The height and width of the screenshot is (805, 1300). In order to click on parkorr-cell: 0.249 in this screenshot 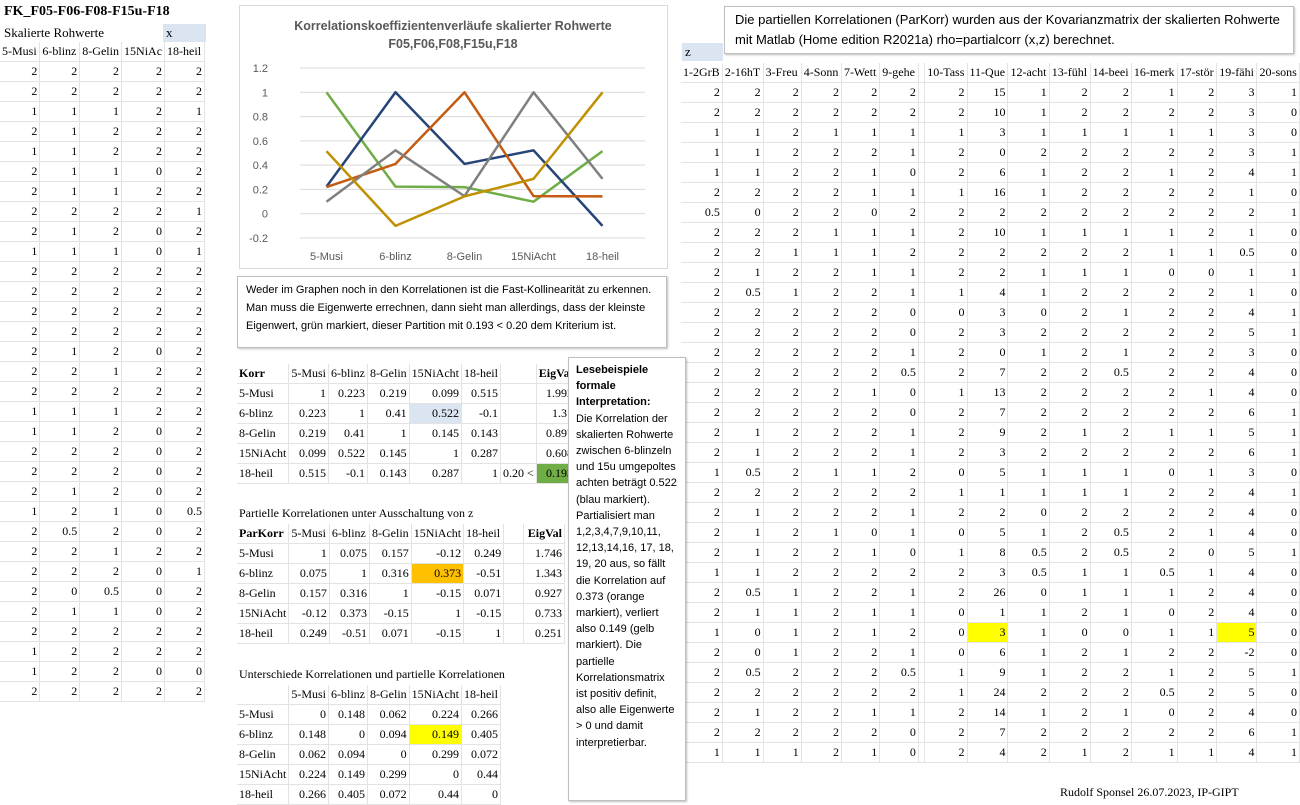, I will do `click(484, 553)`.